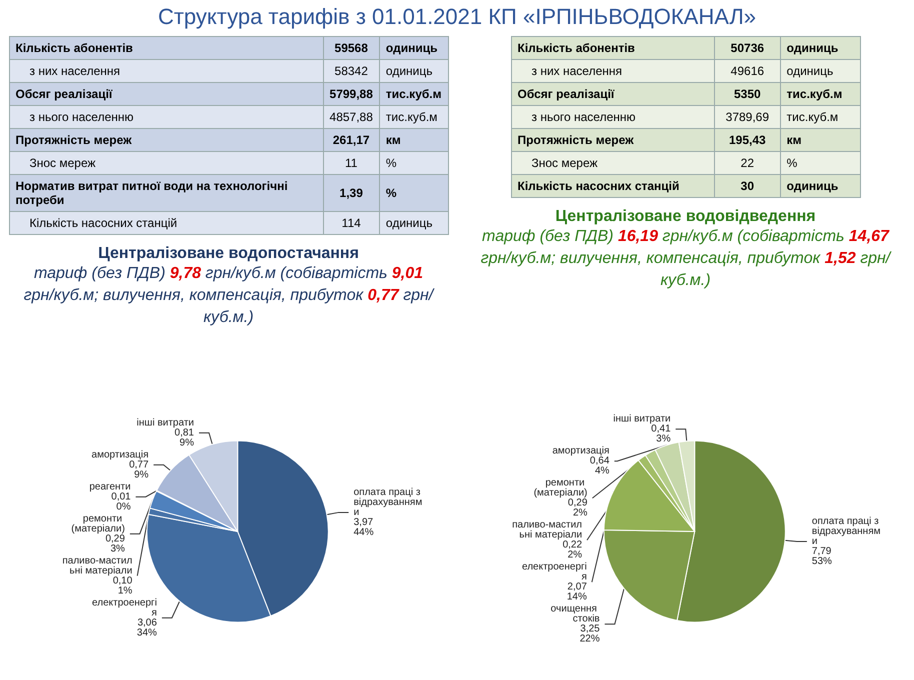  I want to click on text: 5799,88, so click(351, 94).